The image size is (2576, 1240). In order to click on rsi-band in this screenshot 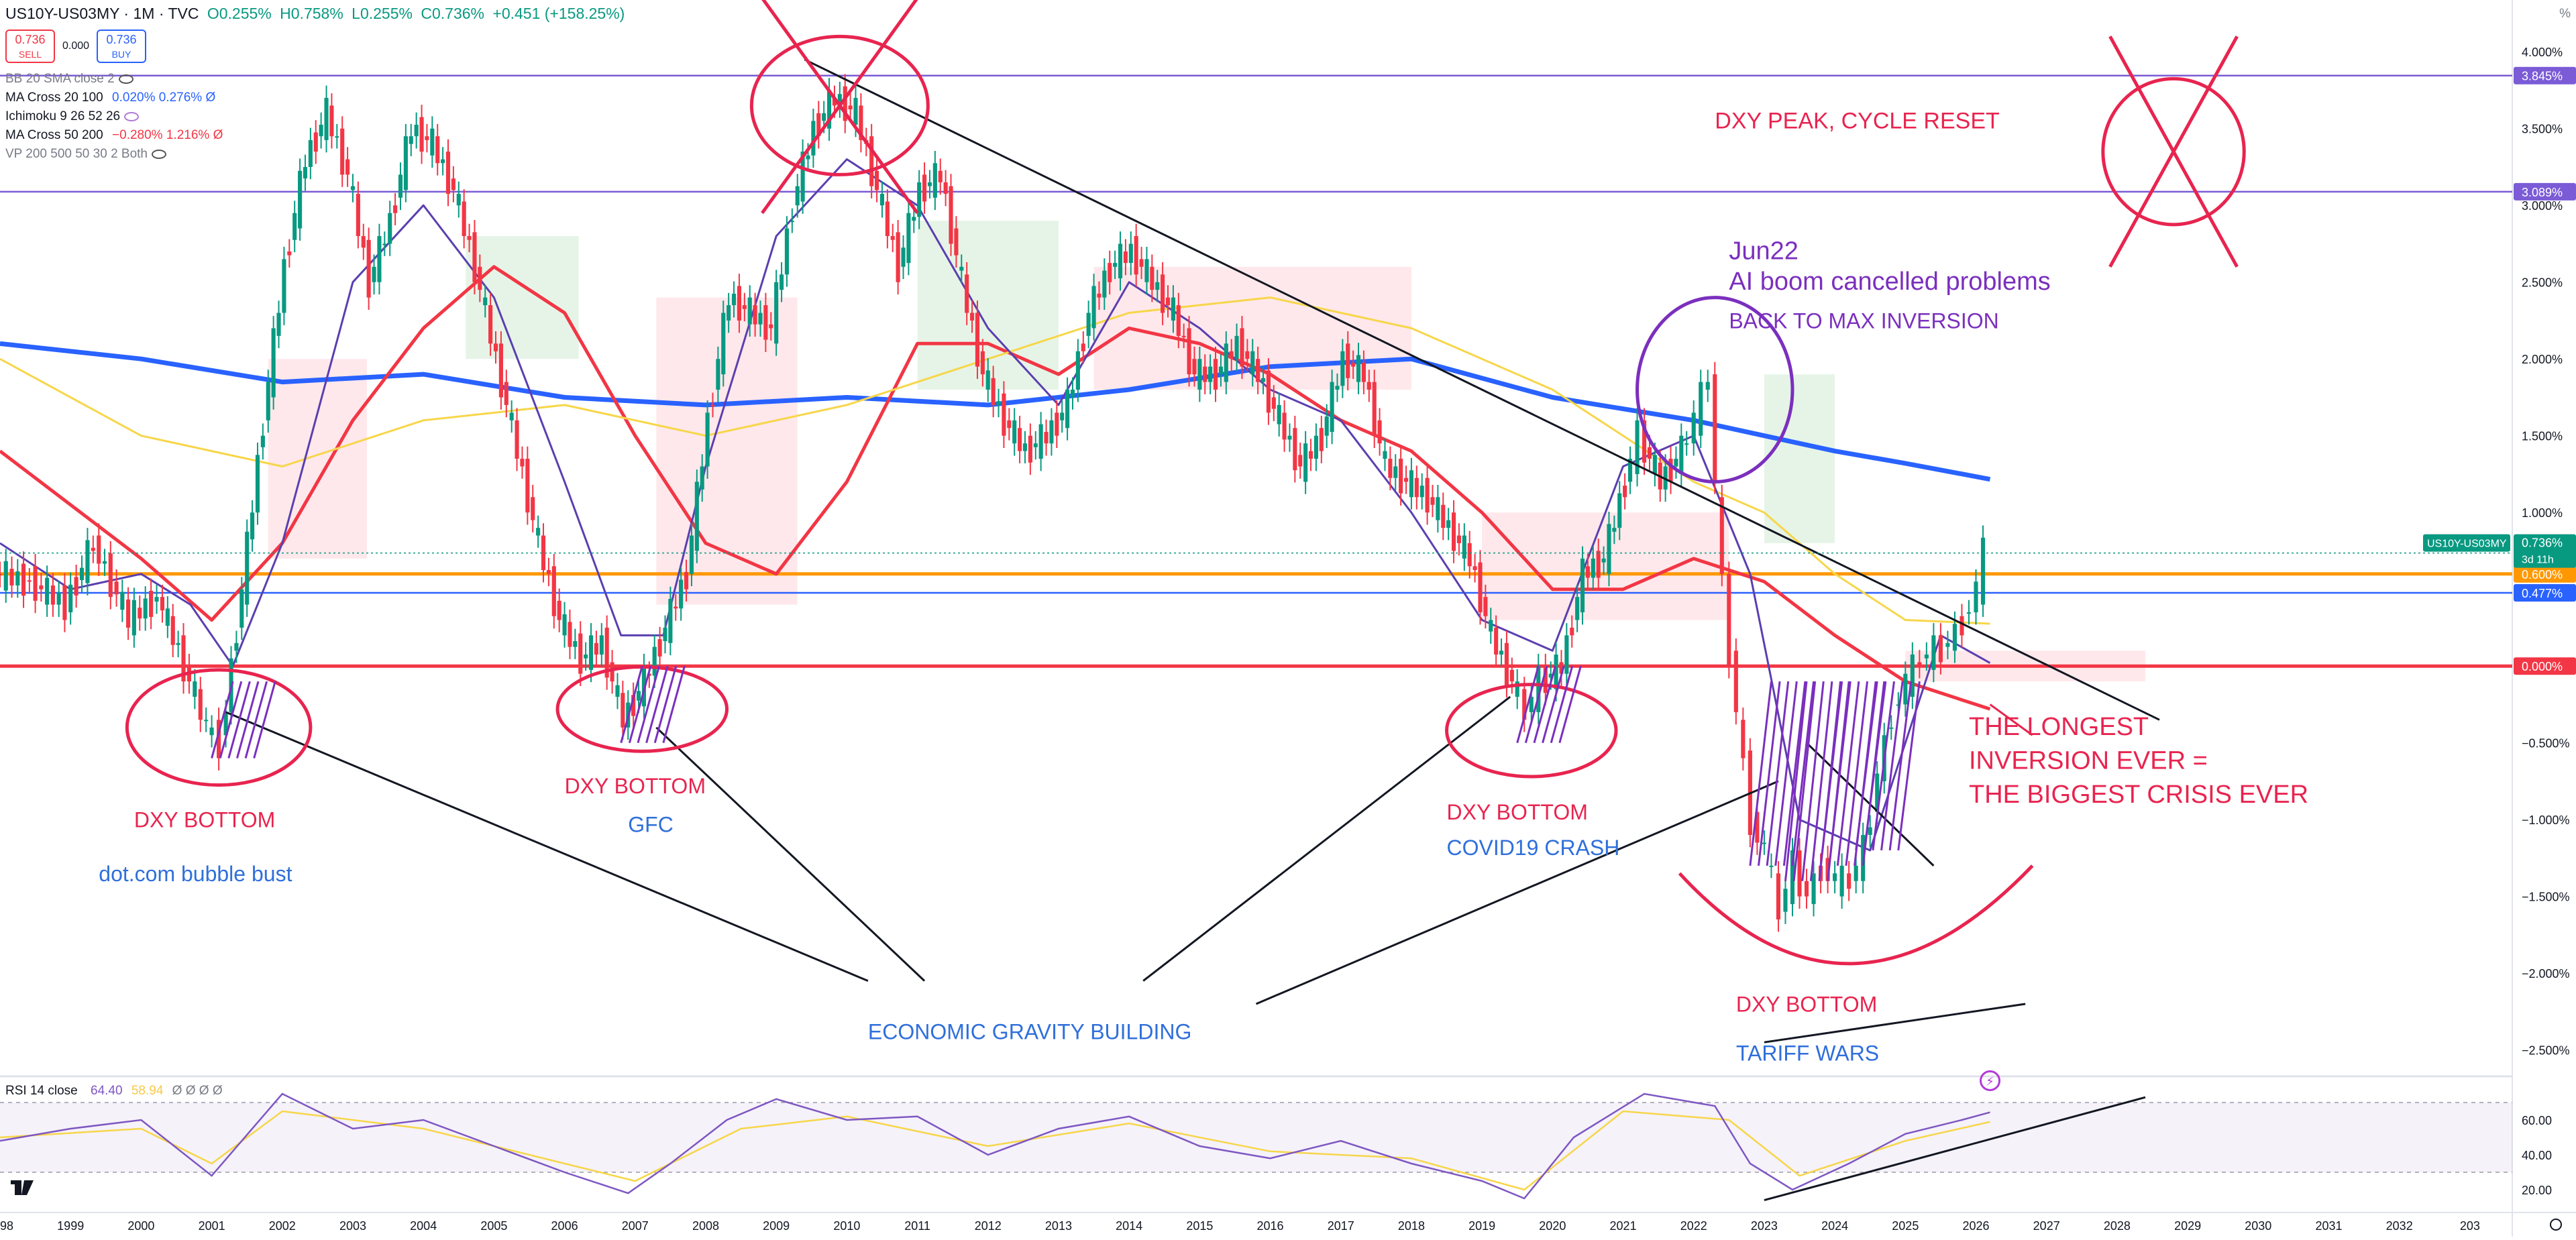, I will do `click(1256, 1138)`.